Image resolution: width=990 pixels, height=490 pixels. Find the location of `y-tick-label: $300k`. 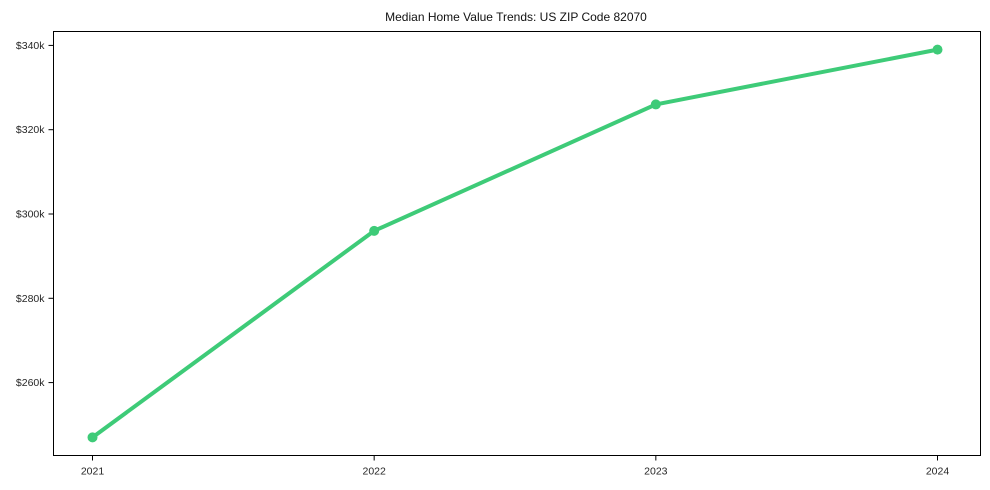

y-tick-label: $300k is located at coordinates (30, 214).